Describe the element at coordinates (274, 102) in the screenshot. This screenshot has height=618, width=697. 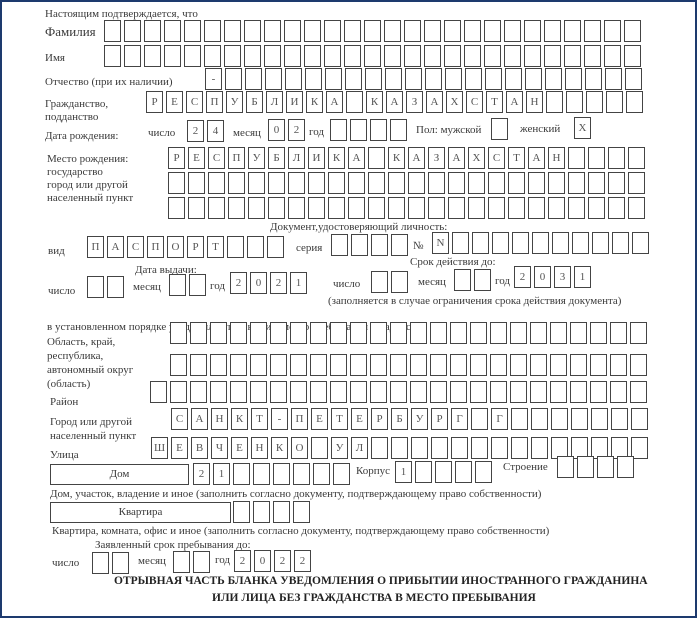
I see `form-cell: Л` at that location.